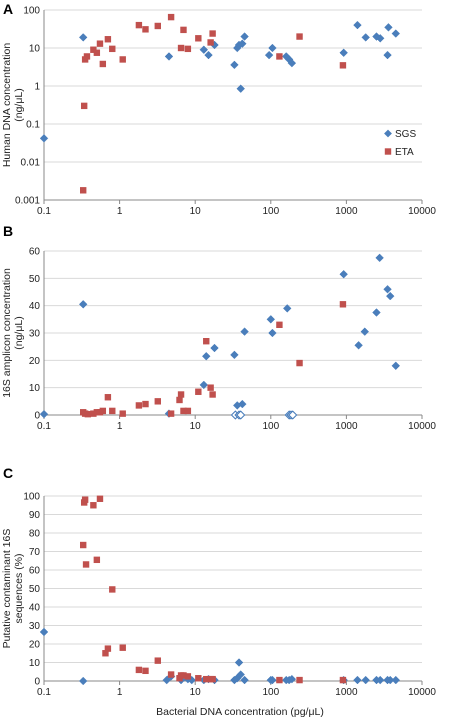  Describe the element at coordinates (120, 692) in the screenshot. I see `panel-c-x-tick-label: 1` at that location.